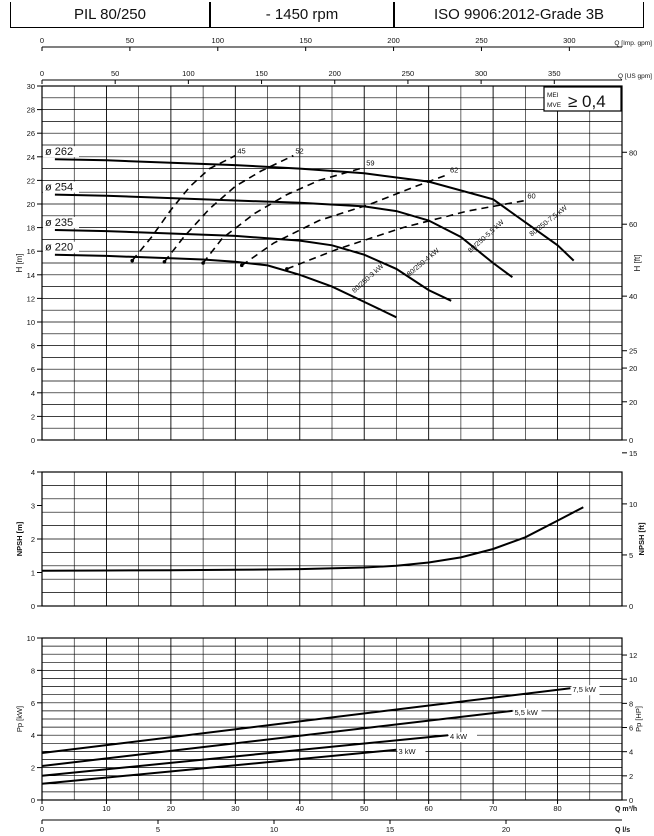 The height and width of the screenshot is (836, 654). What do you see at coordinates (158, 829) in the screenshot?
I see `ls-tick-label: 5` at bounding box center [158, 829].